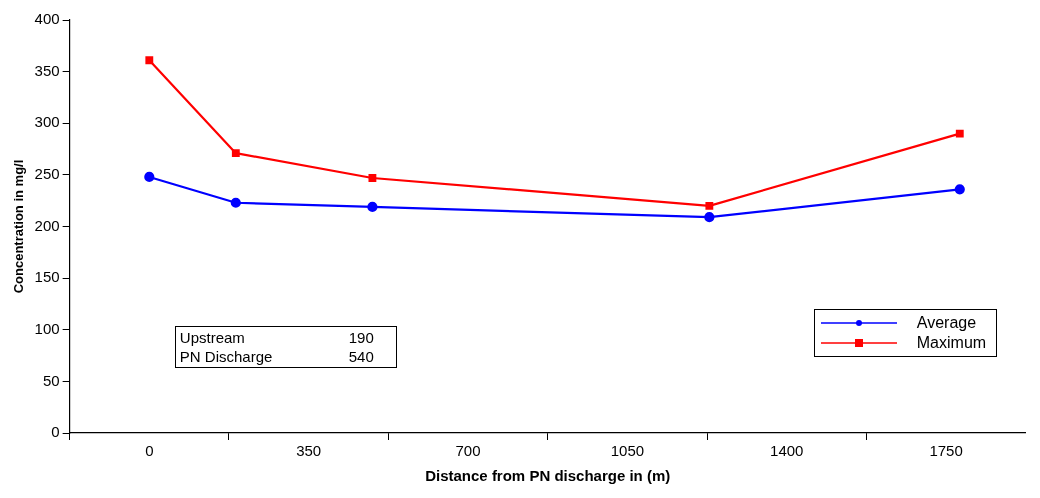  I want to click on y-tick-label: 200, so click(47, 225).